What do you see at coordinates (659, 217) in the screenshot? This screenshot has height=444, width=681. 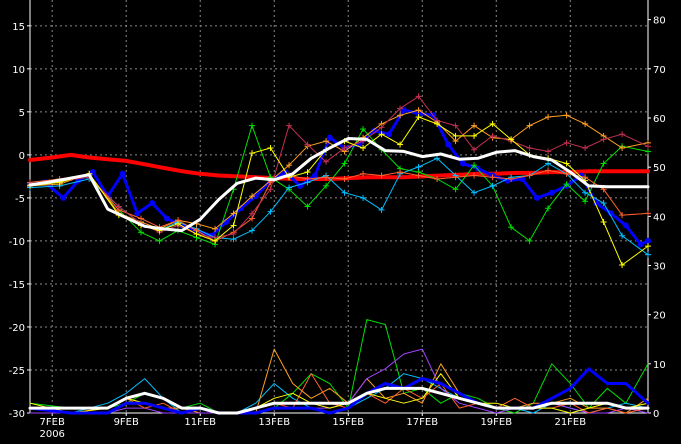 I see `right-tick-label: 40` at bounding box center [659, 217].